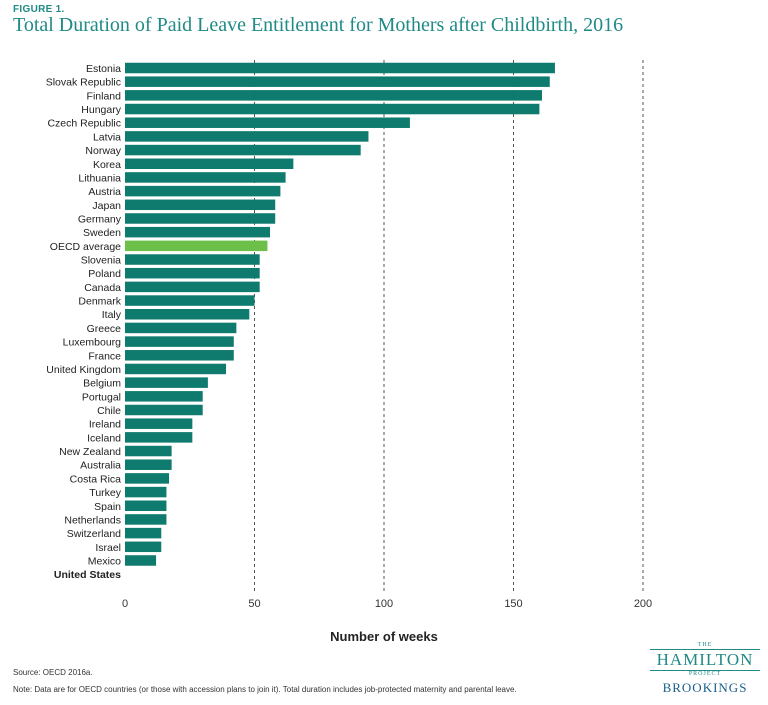 The height and width of the screenshot is (705, 768). Describe the element at coordinates (103, 151) in the screenshot. I see `category-label: Norway` at that location.